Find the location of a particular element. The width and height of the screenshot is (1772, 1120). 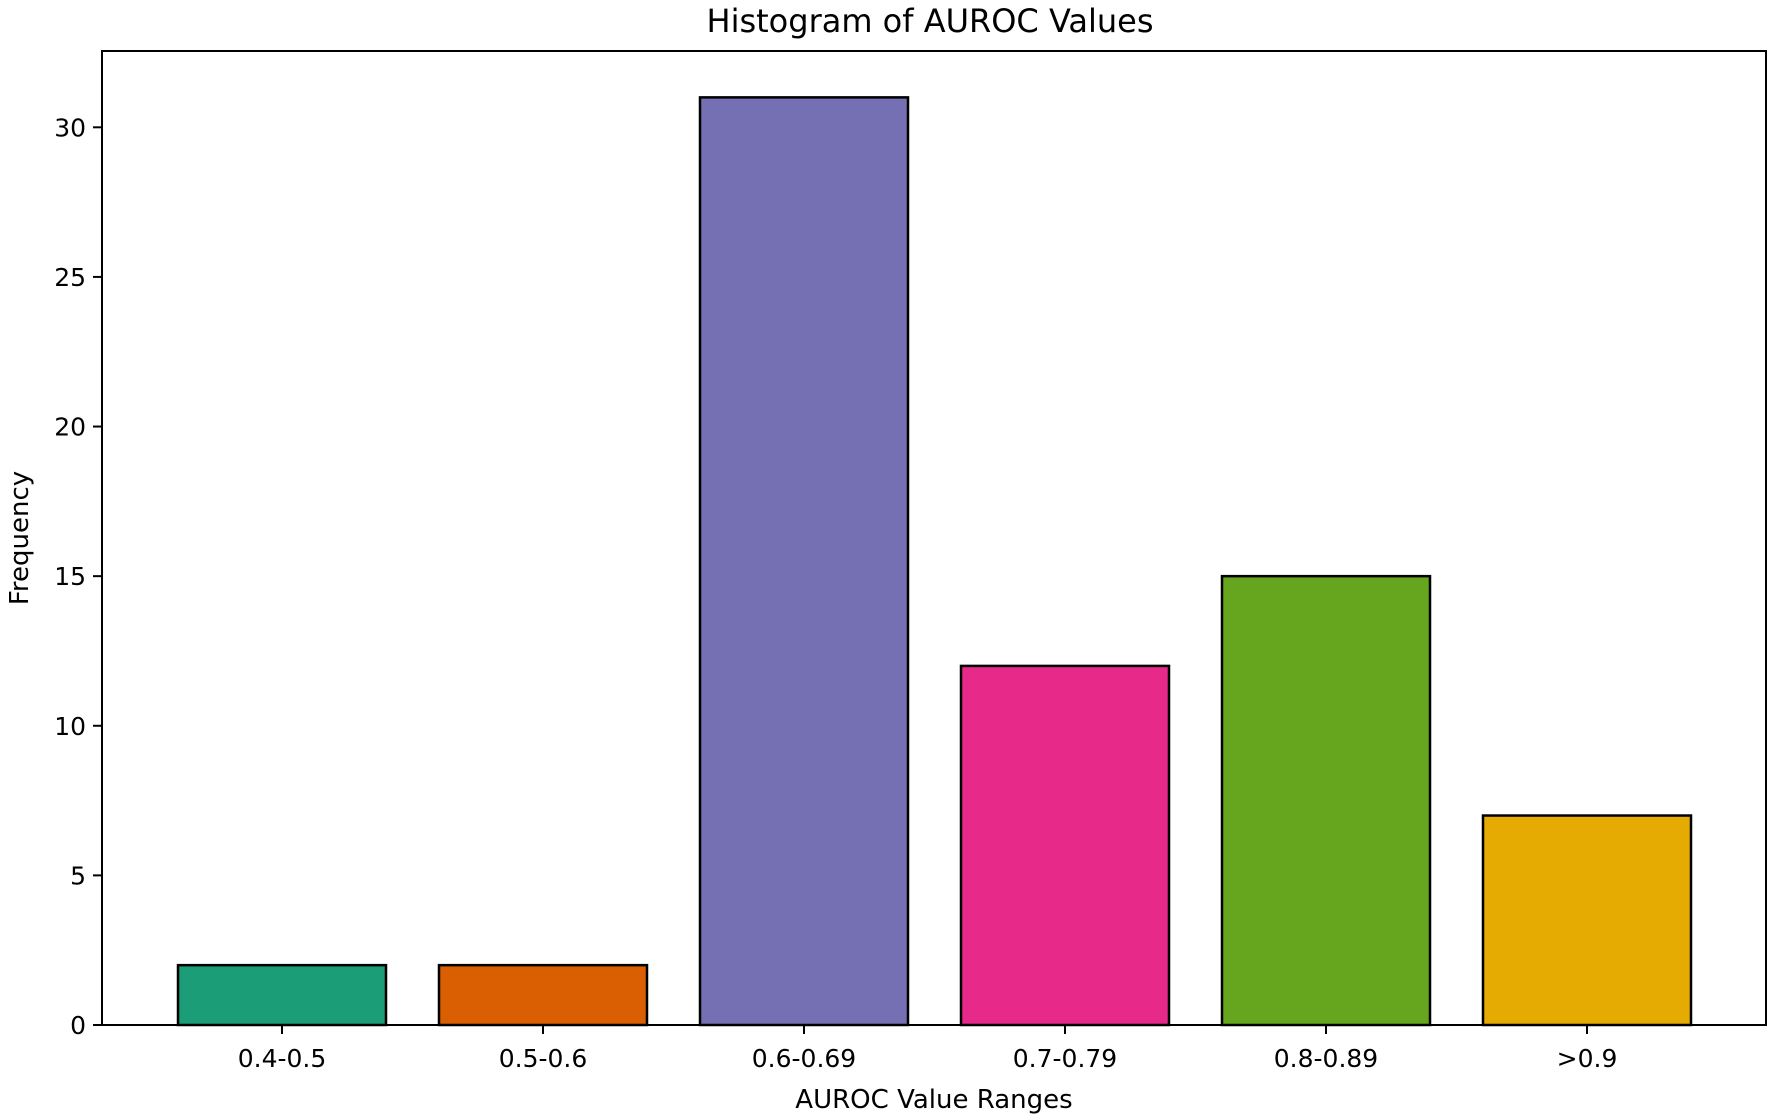

y-tick-label-0: 0 is located at coordinates (78, 1025).